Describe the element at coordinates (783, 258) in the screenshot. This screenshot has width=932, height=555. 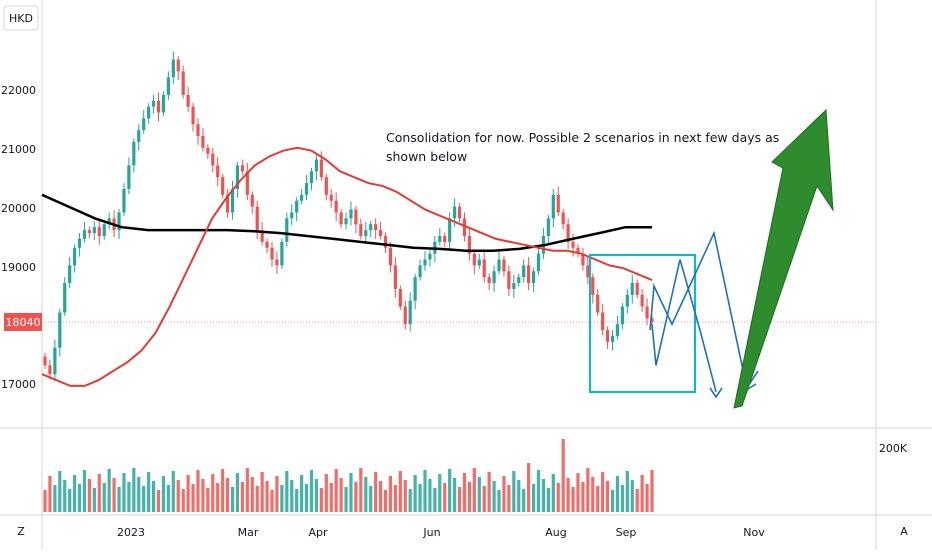
I see `bullish-arrow` at that location.